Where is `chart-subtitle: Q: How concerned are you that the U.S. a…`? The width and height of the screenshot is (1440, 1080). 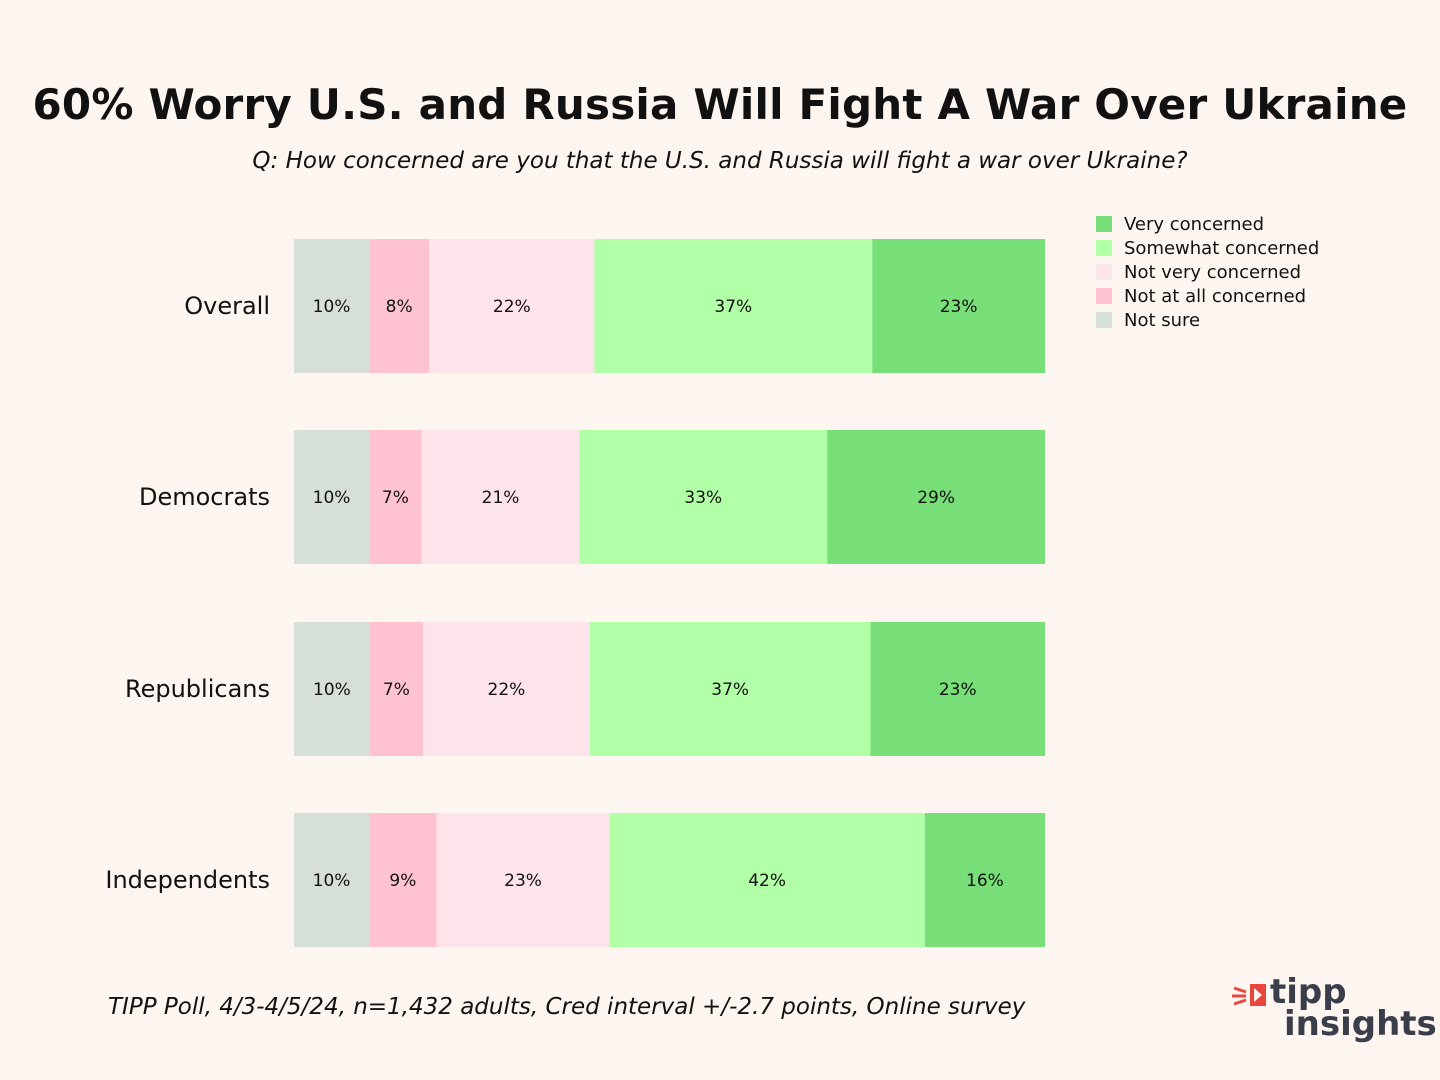 chart-subtitle: Q: How concerned are you that the U.S. a… is located at coordinates (720, 161).